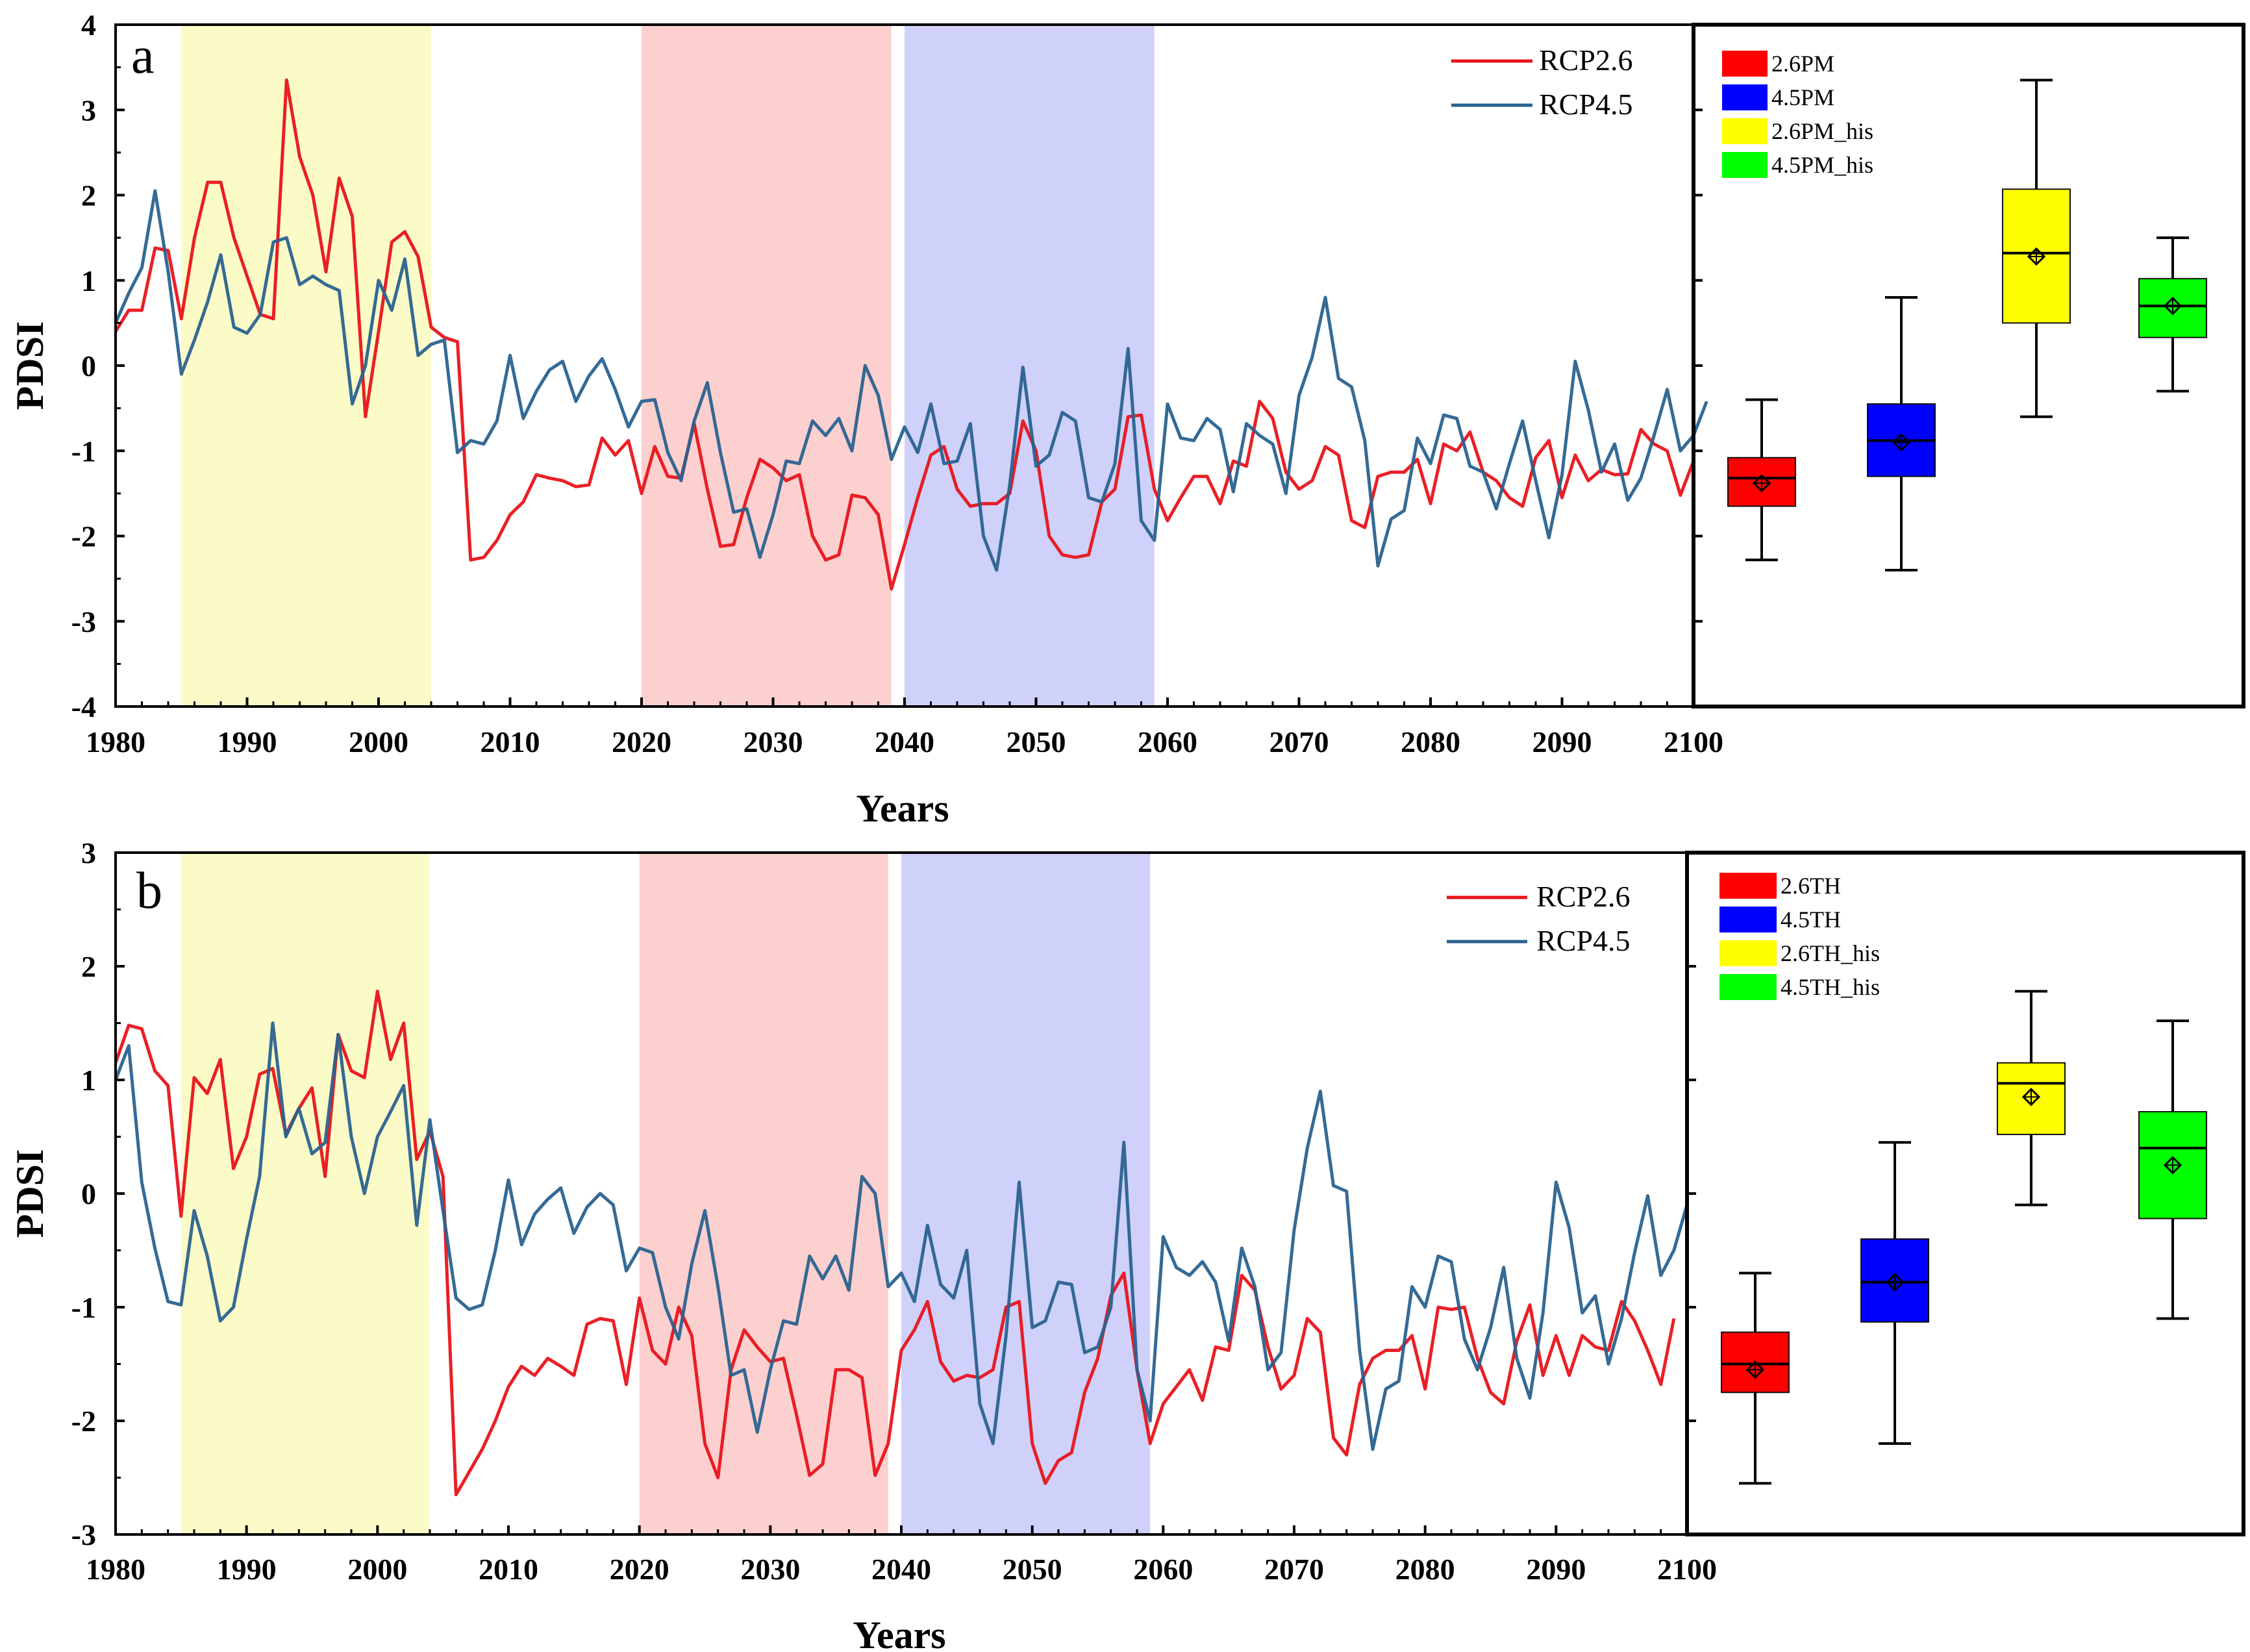 This screenshot has height=1652, width=2250. What do you see at coordinates (903, 809) in the screenshot?
I see `panel-a-x-title: Years` at bounding box center [903, 809].